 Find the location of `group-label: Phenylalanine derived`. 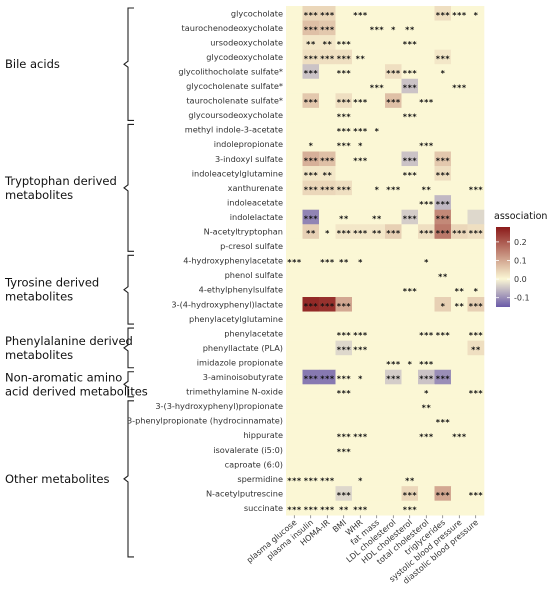

group-label: Phenylalanine derived is located at coordinates (69, 341).